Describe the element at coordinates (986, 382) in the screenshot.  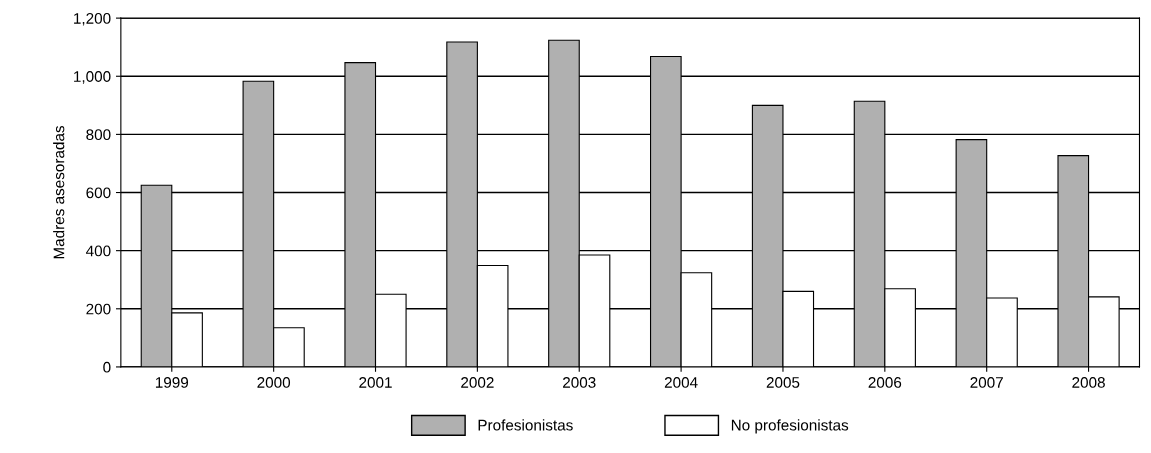
I see `x-tick-label: 2007` at that location.